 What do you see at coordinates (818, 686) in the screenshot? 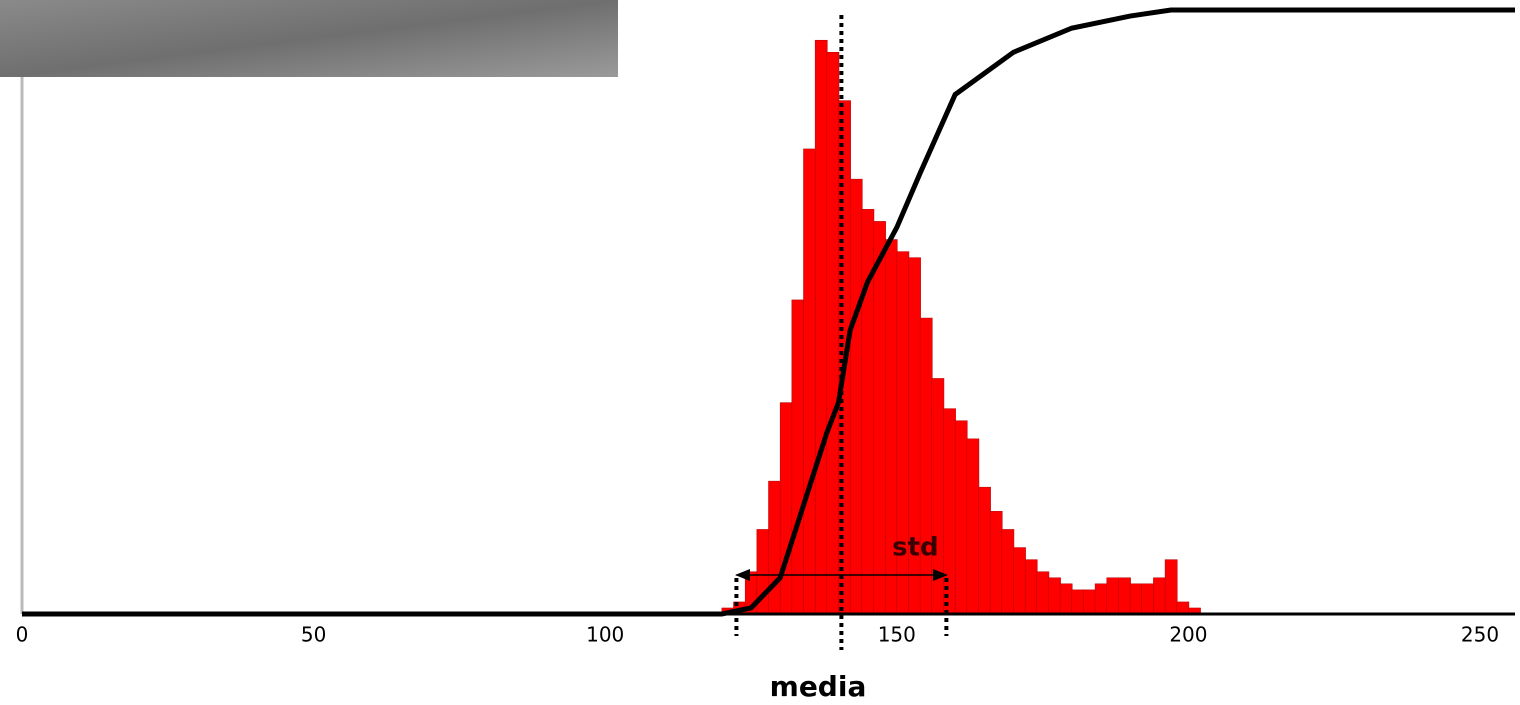
I see `x-axis-label: media` at bounding box center [818, 686].